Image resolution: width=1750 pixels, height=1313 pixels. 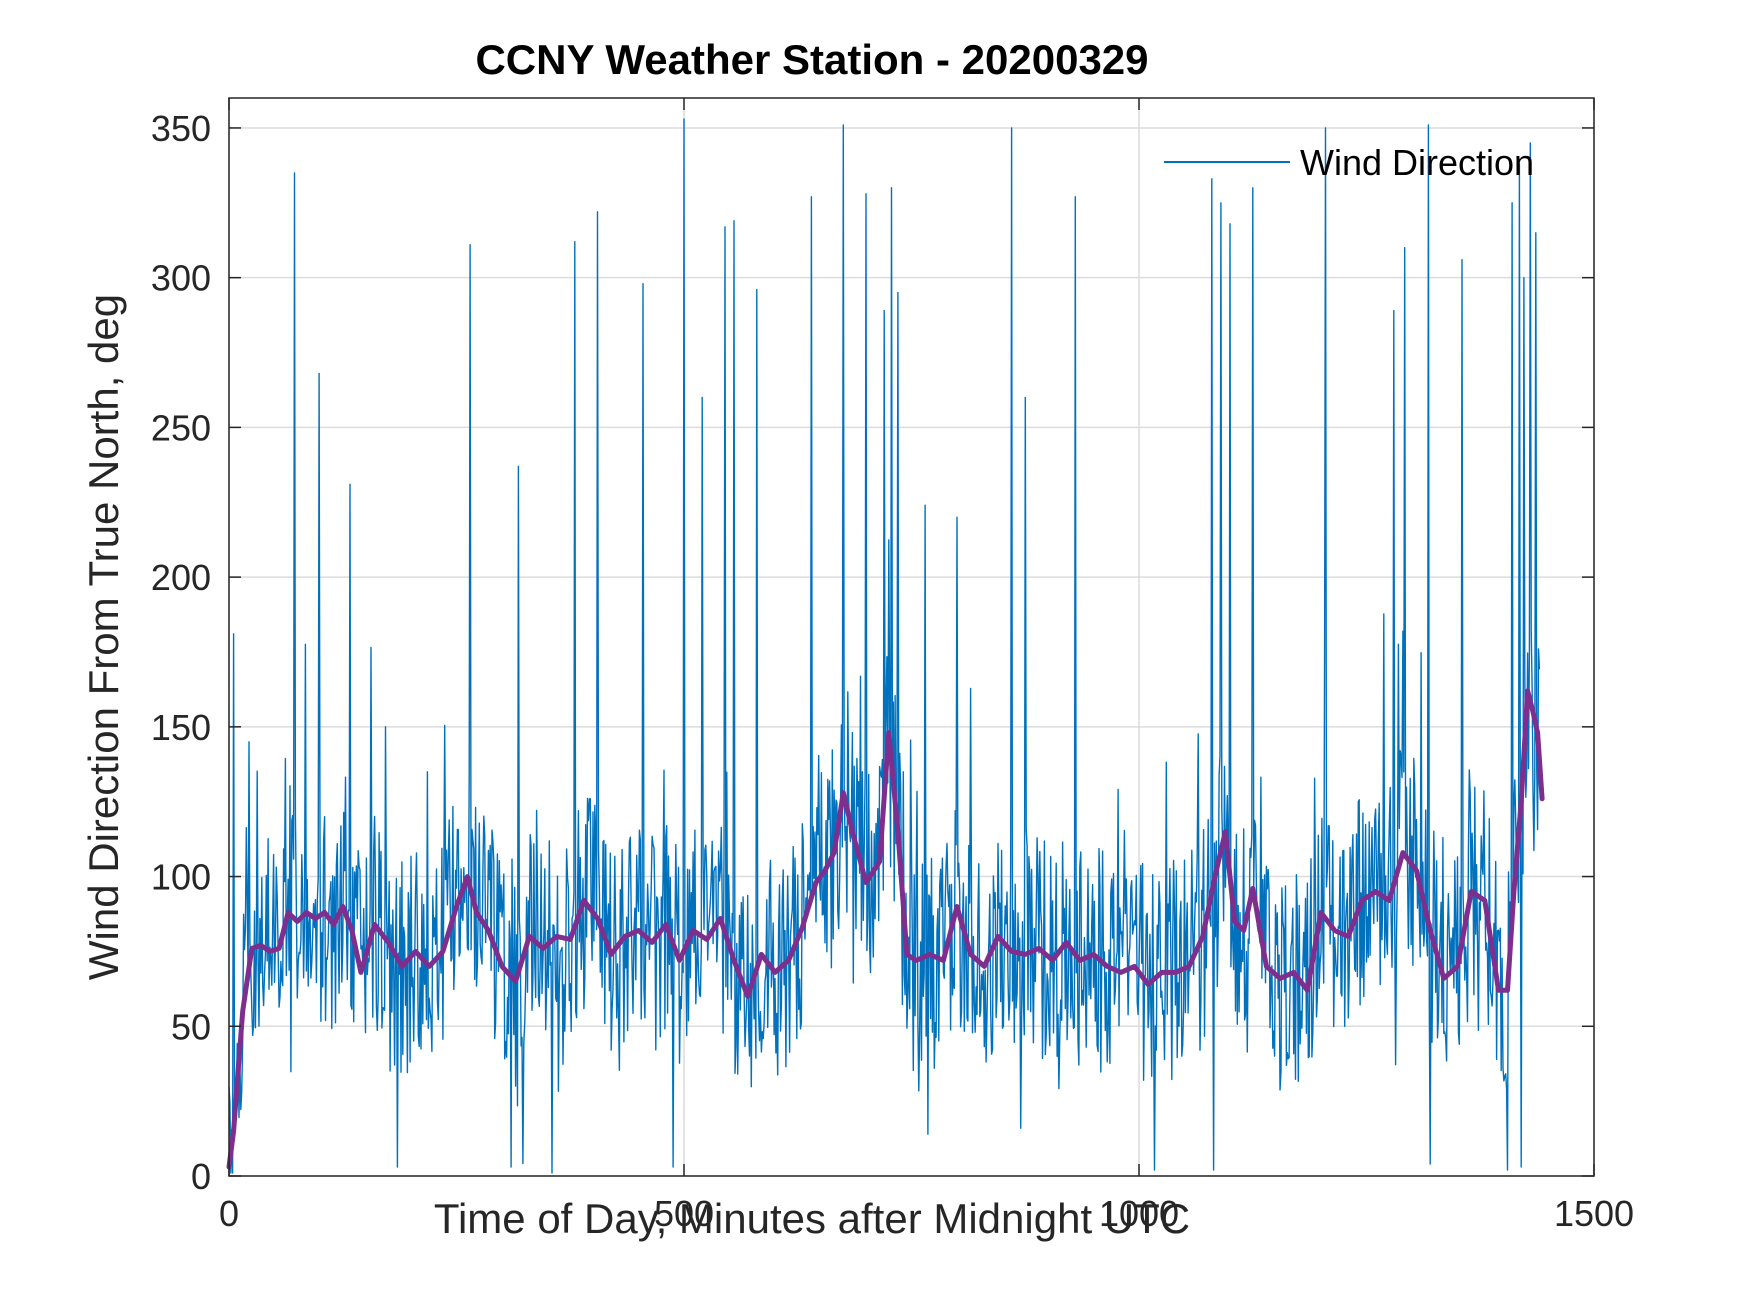 I want to click on legend-label-wind-direction: Wind Direction, so click(x=1417, y=162).